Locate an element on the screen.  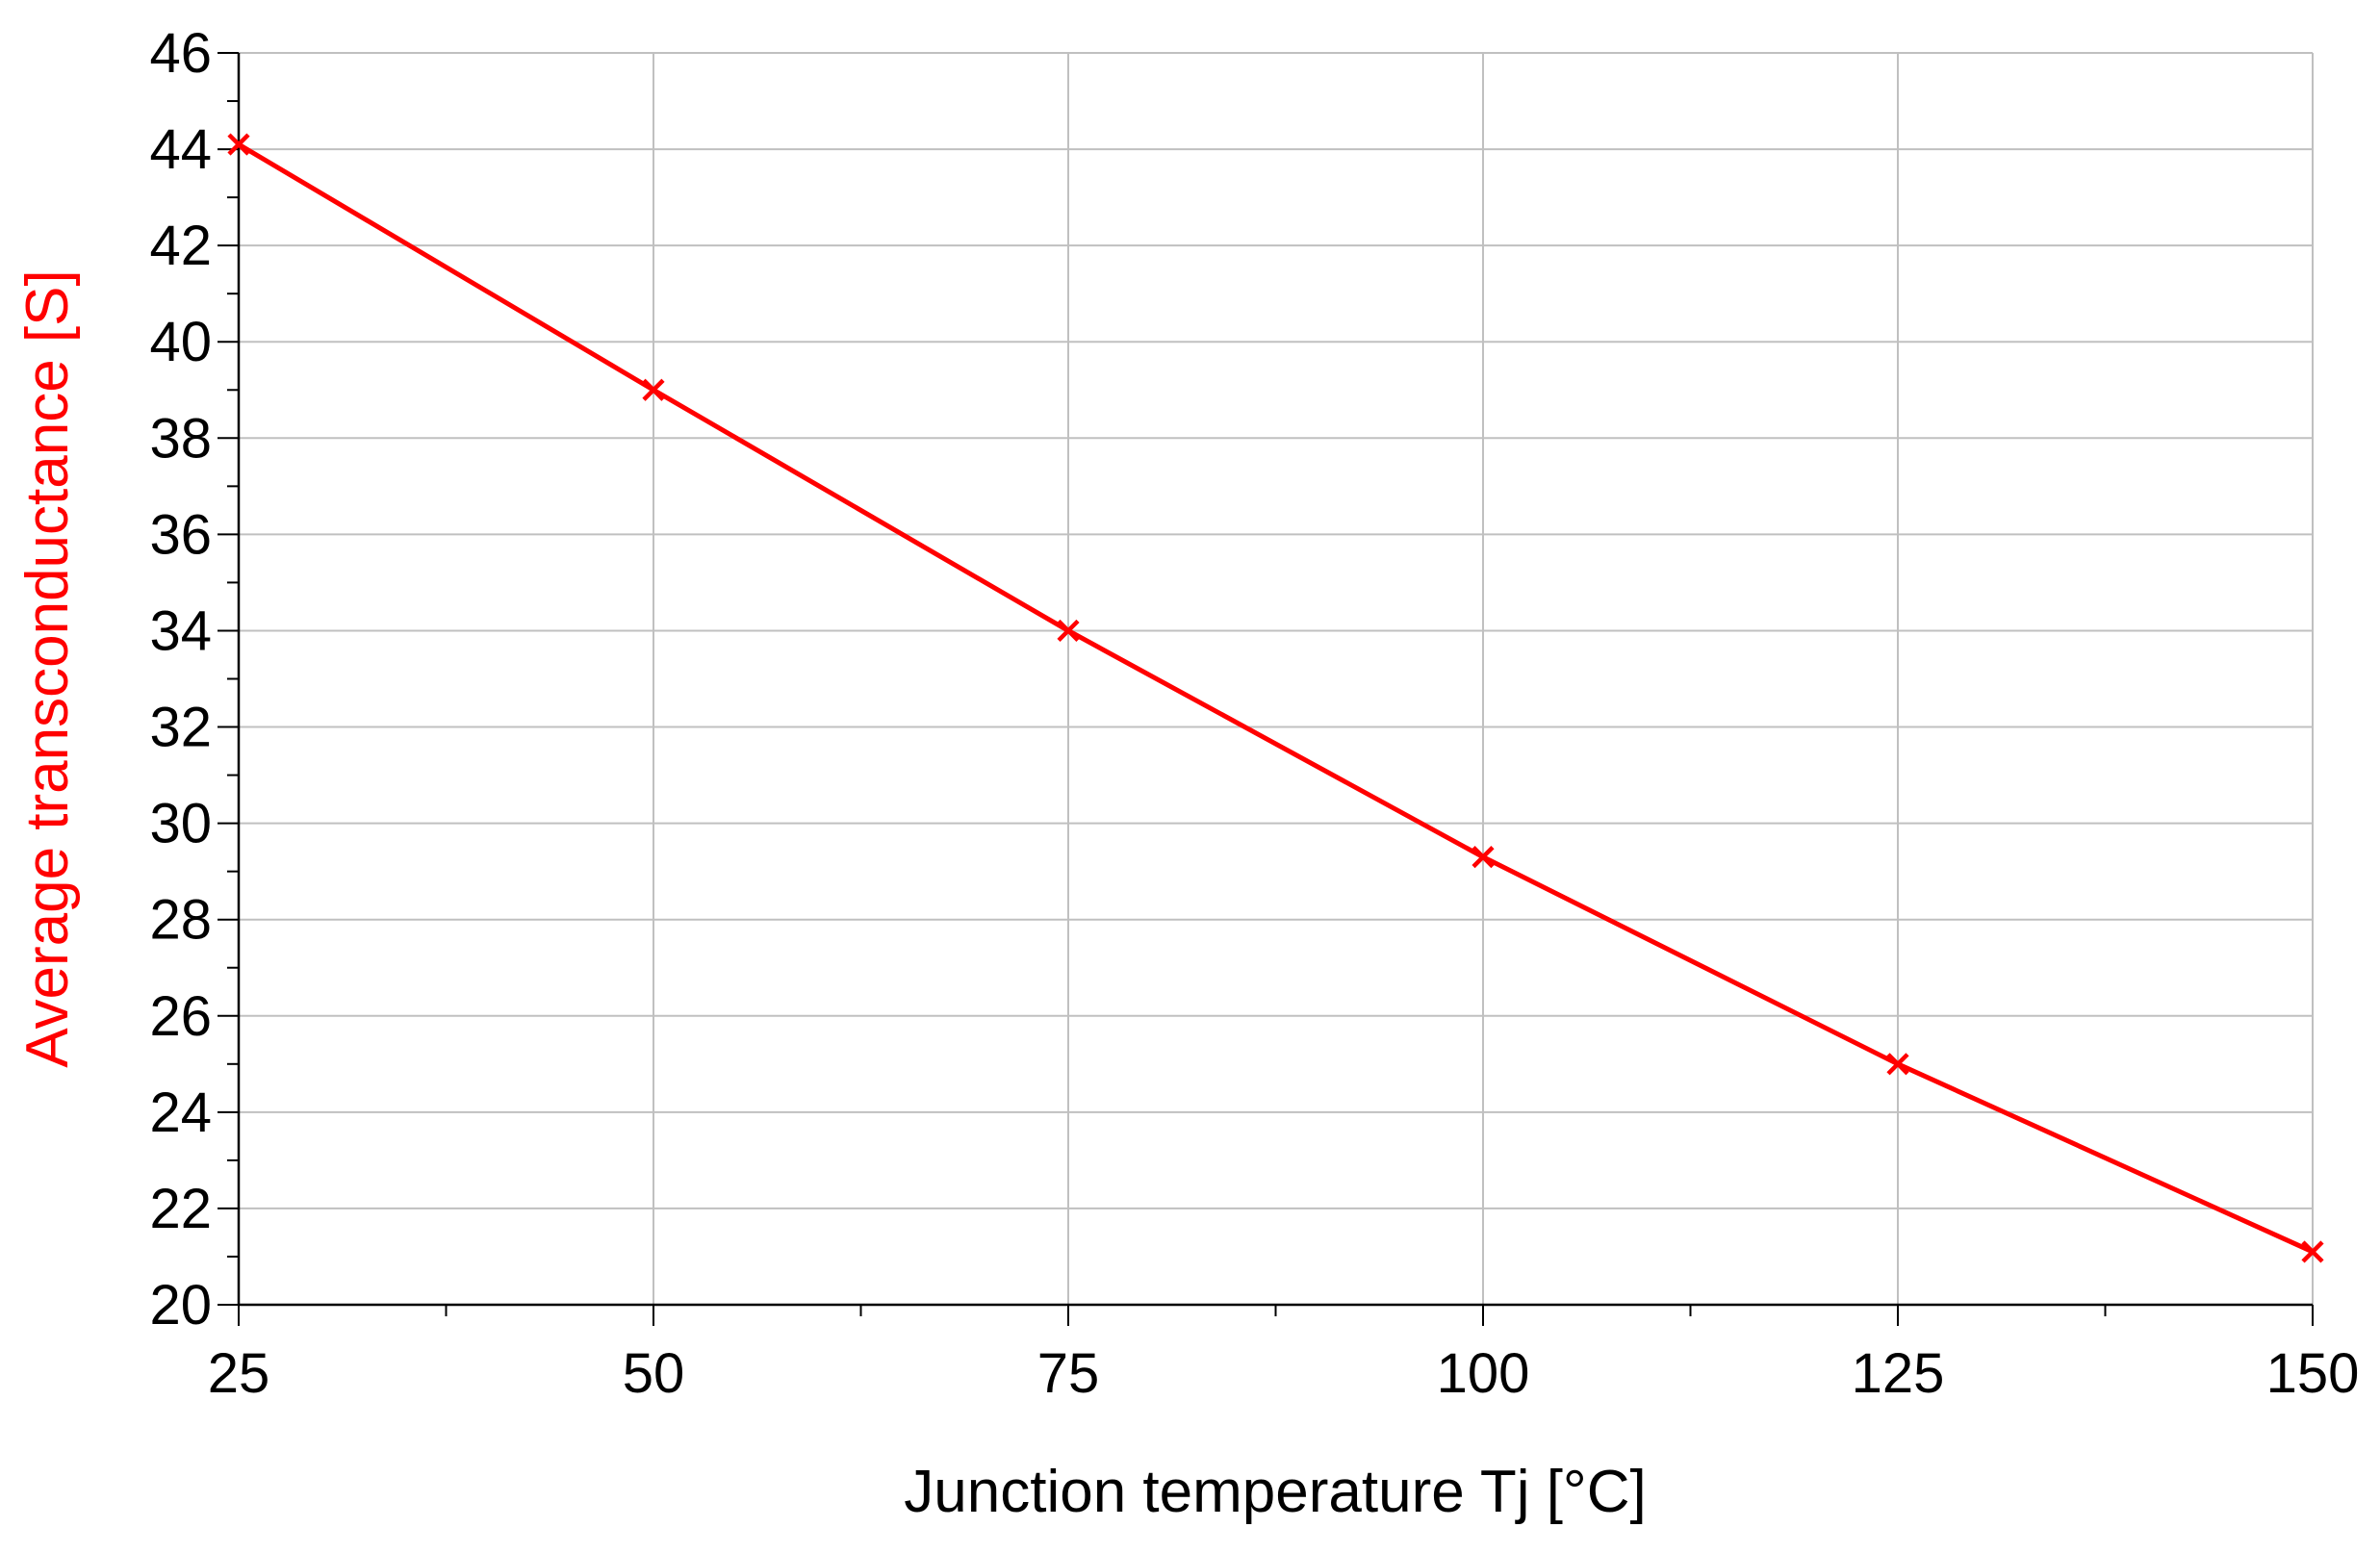
x-tick-label: 25 is located at coordinates (239, 1373).